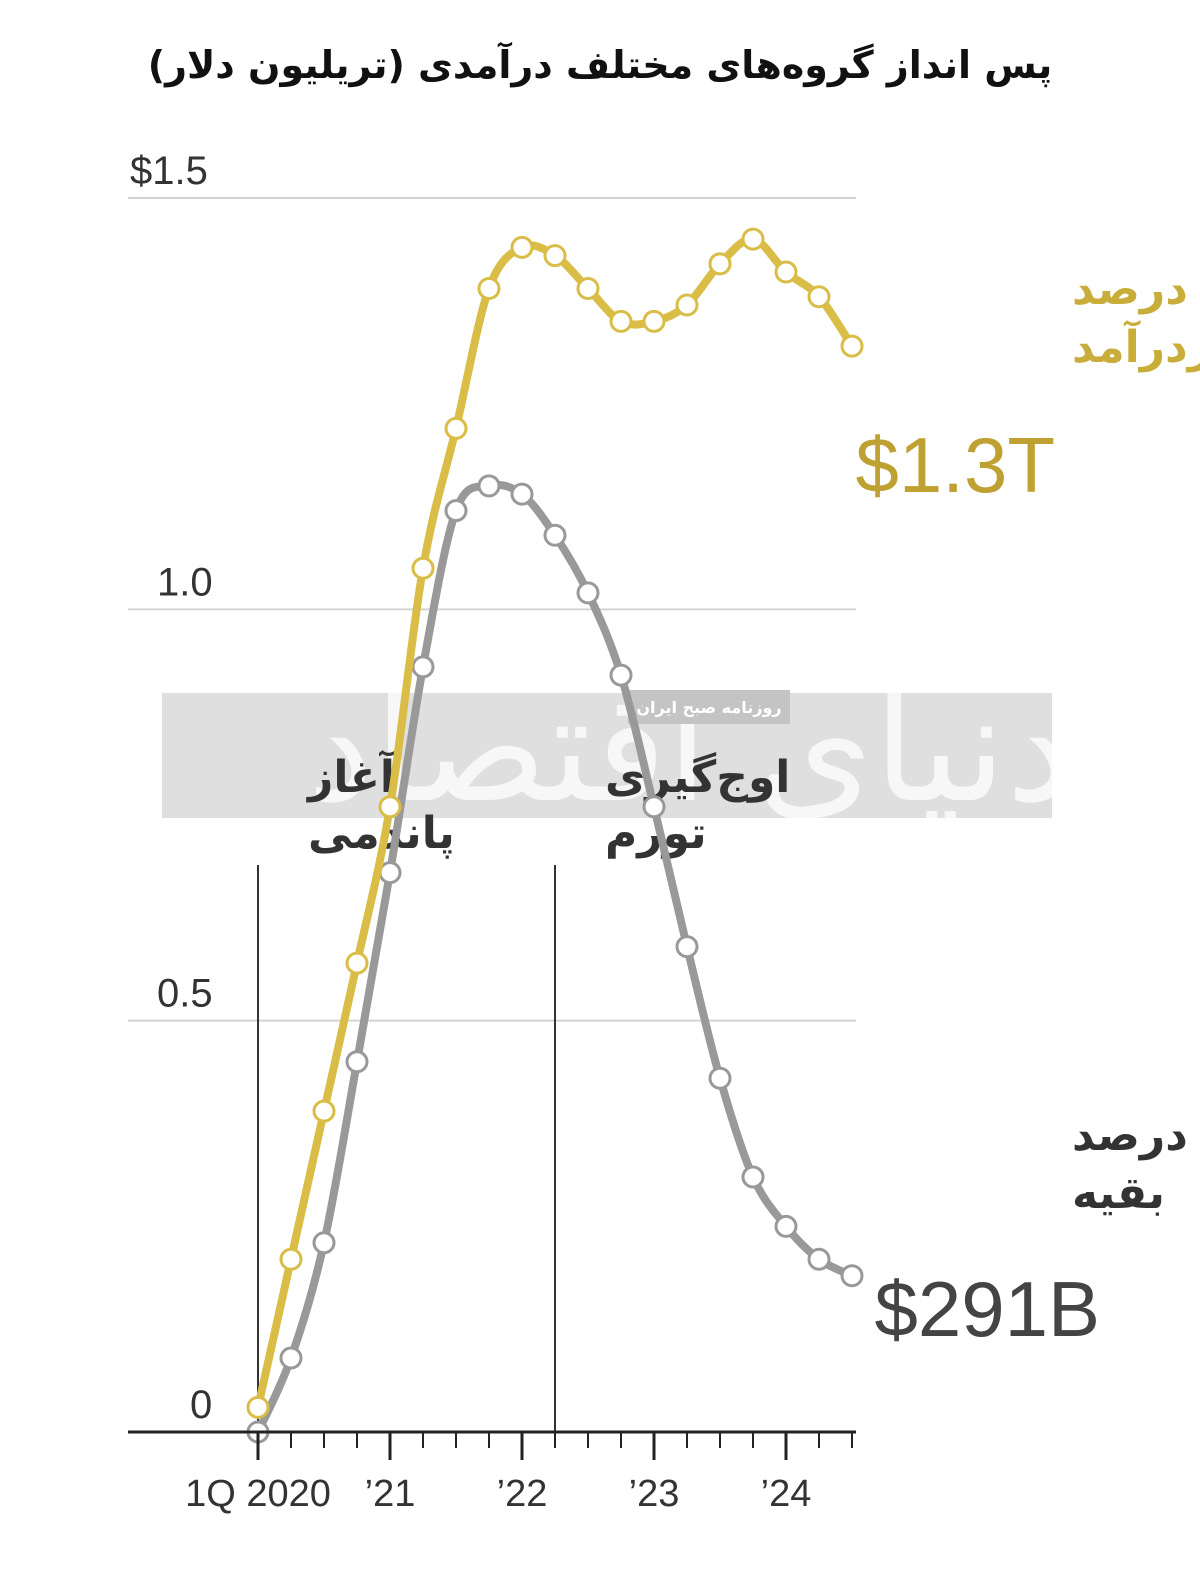  I want to click on y-tick-label: $1.5, so click(169, 171).